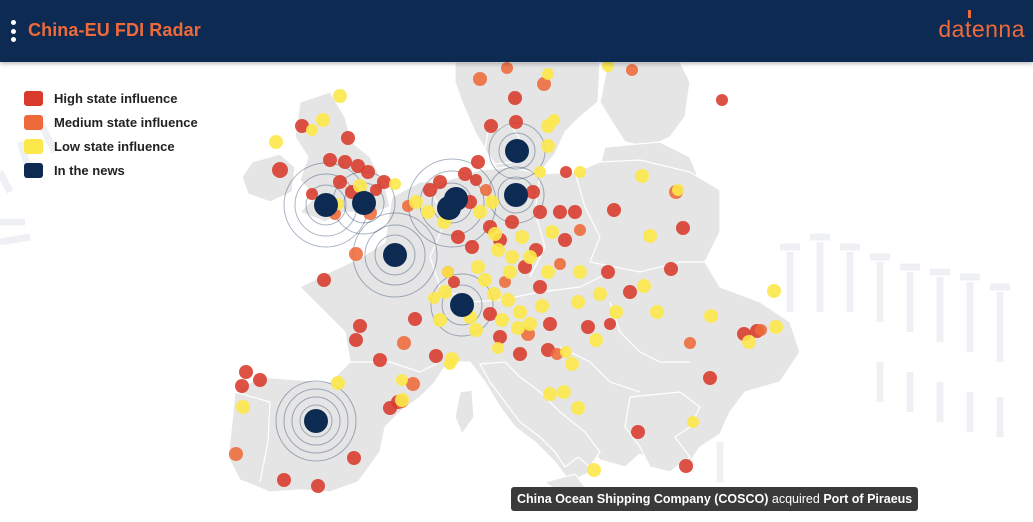 Image resolution: width=1033 pixels, height=522 pixels. I want to click on legend-item-low: Low state influence, so click(111, 146).